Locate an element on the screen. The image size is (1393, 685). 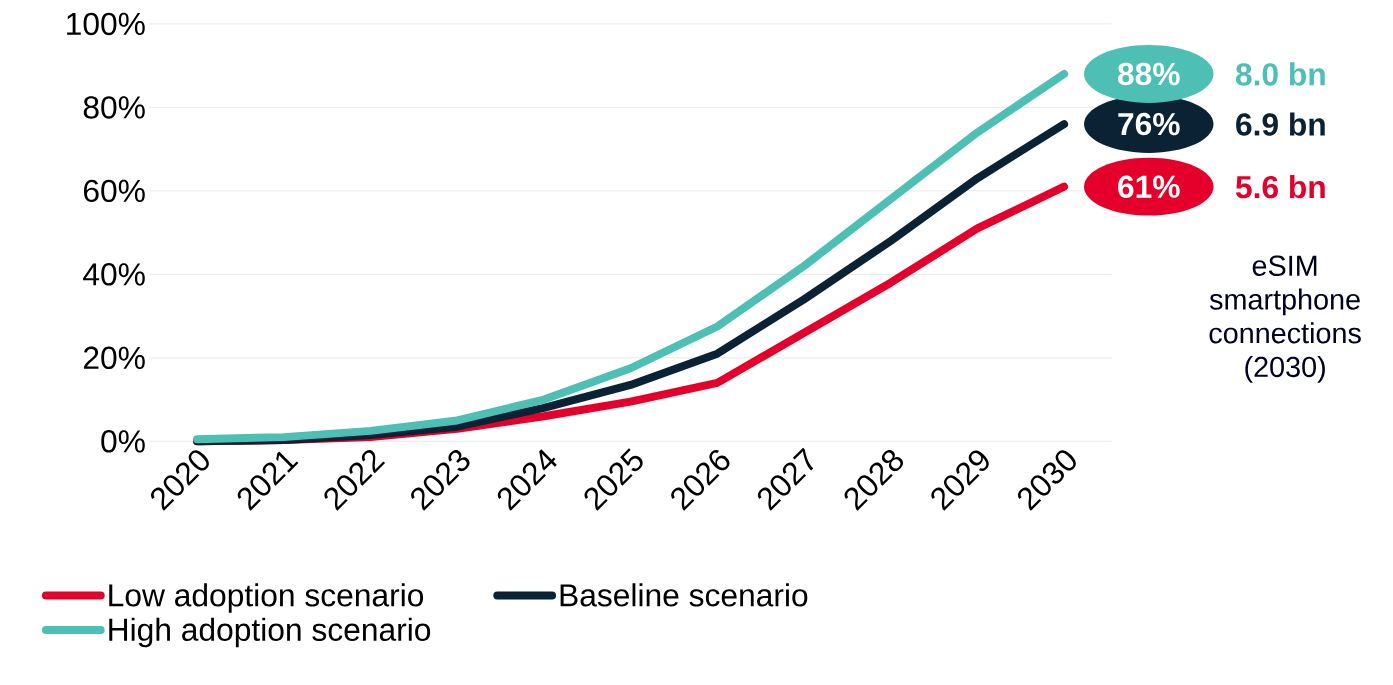
legend-label: Low adoption scenario is located at coordinates (266, 598).